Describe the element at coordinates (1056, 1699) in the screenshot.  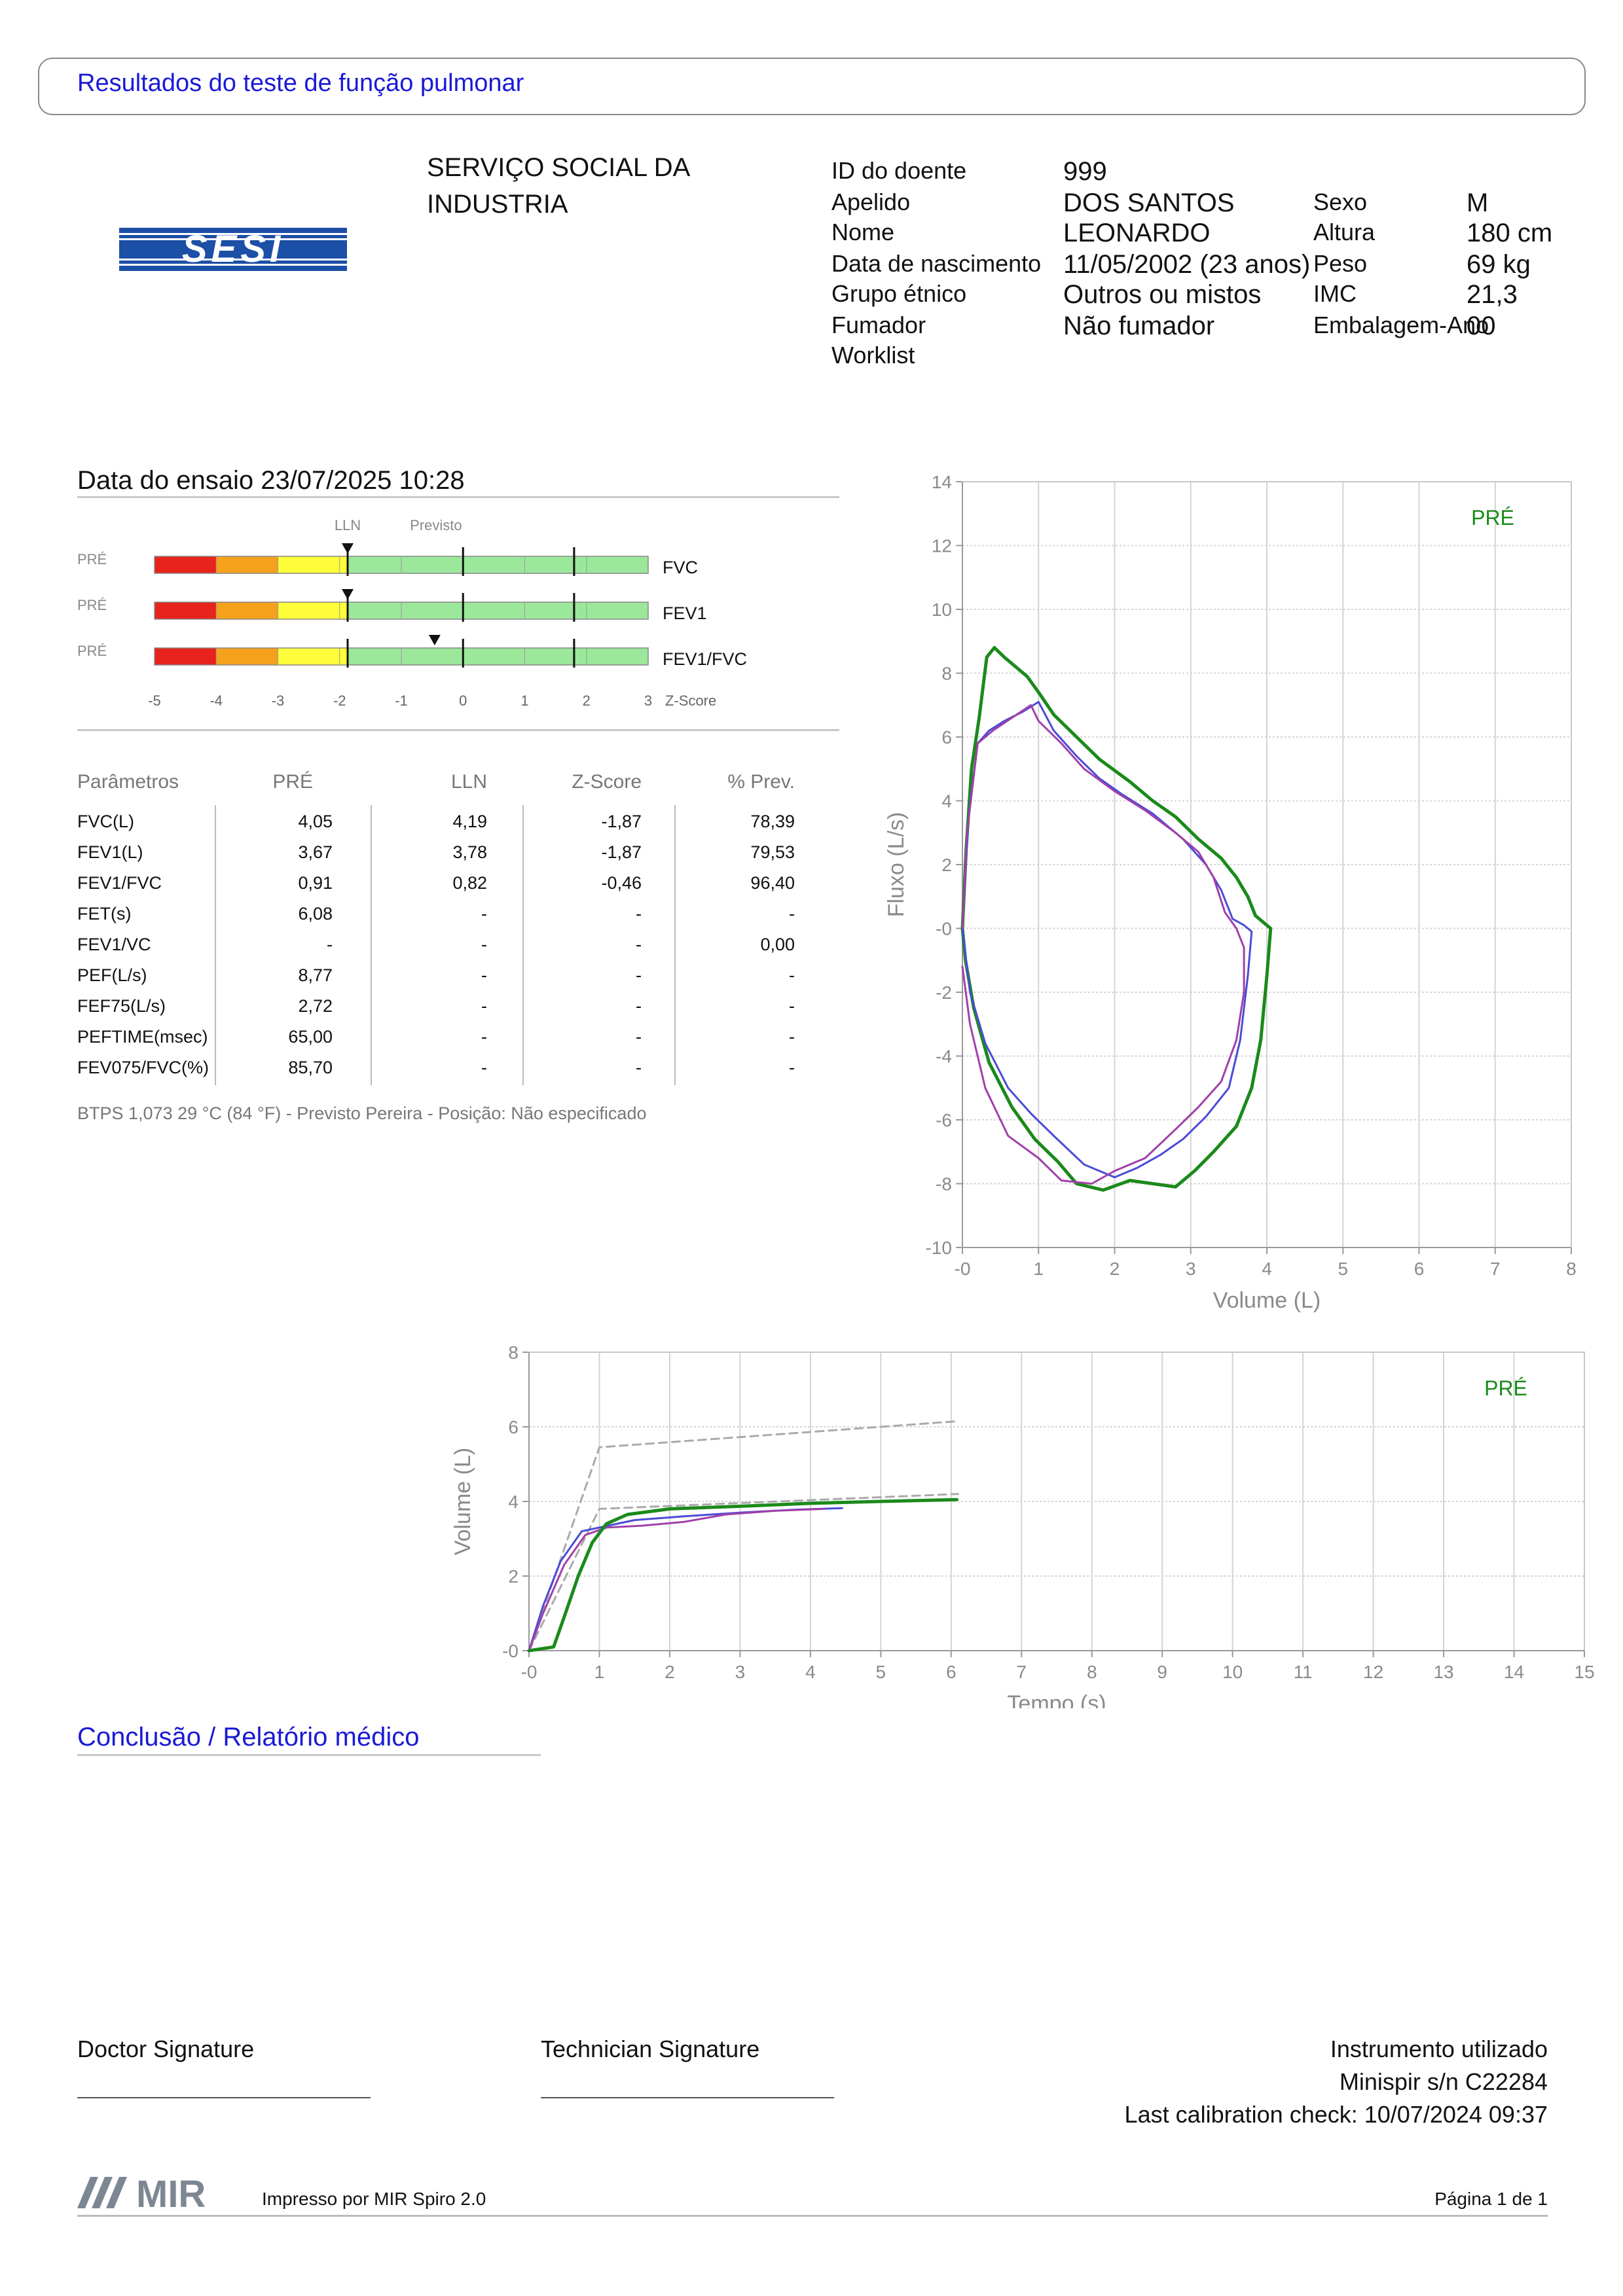
I see `x-axis-label: Tempo (s)` at that location.